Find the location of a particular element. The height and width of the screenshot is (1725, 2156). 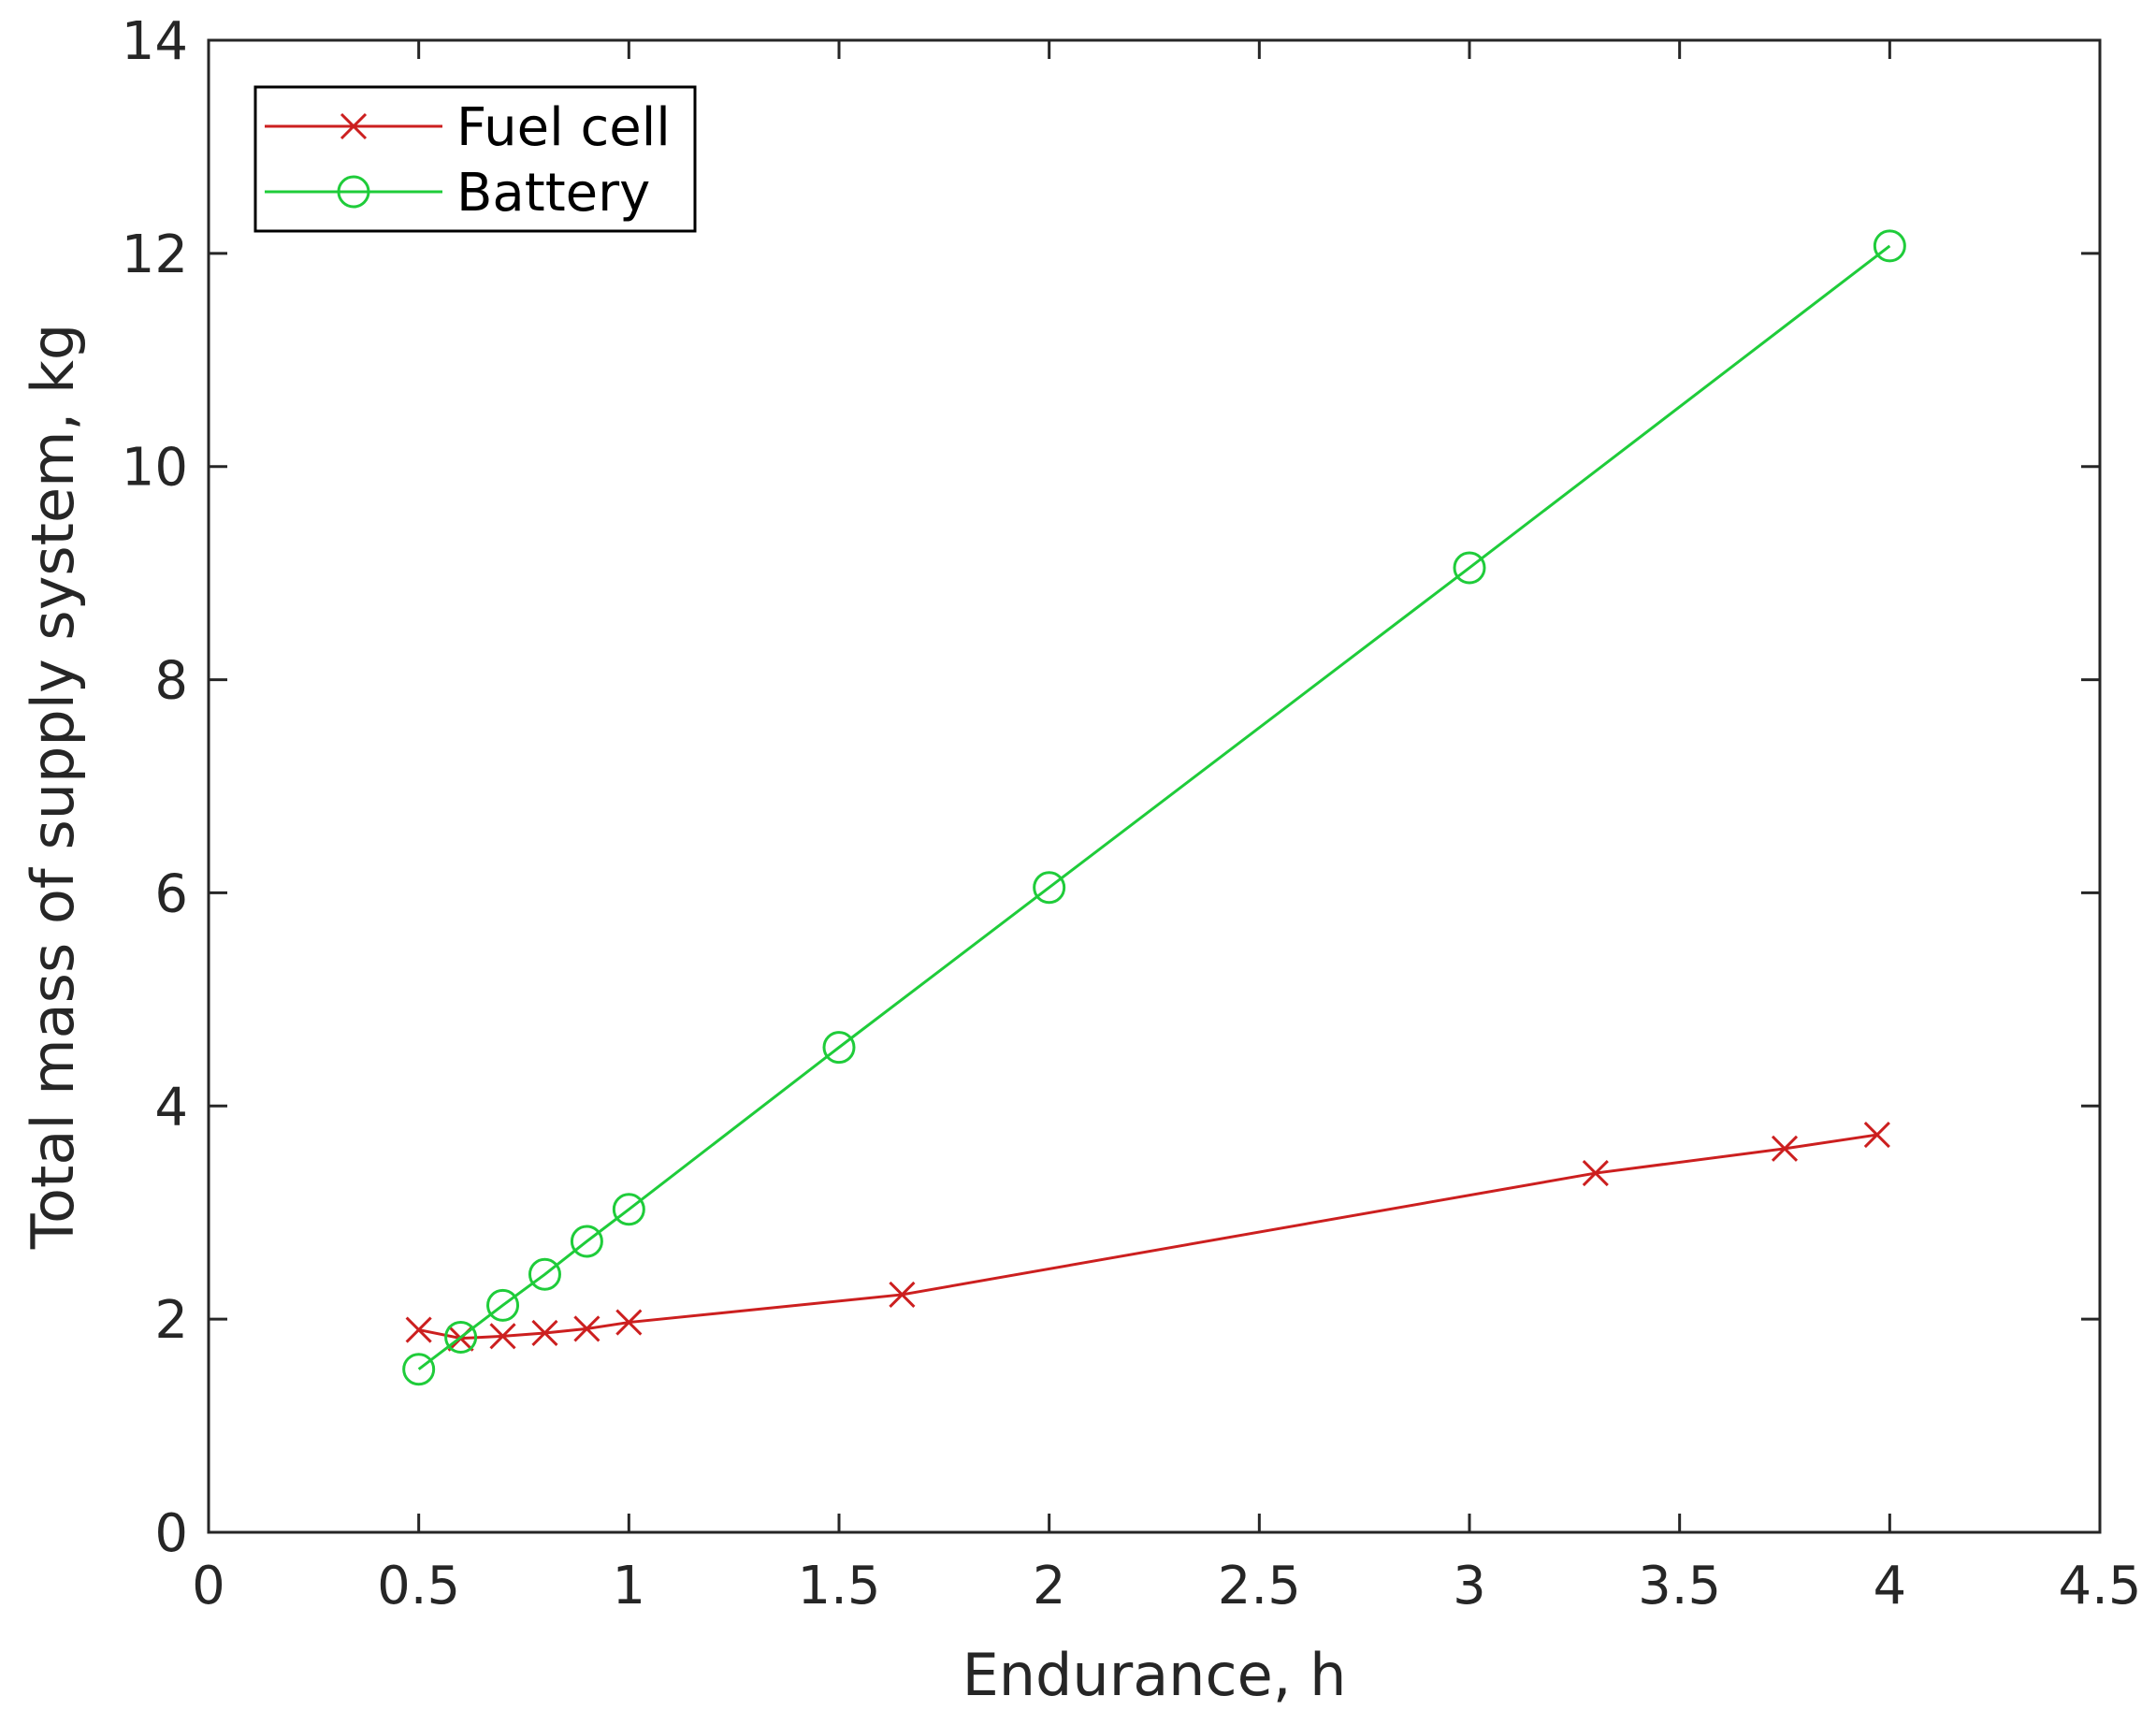

series-line-fuel-cell is located at coordinates (1148, 1237).